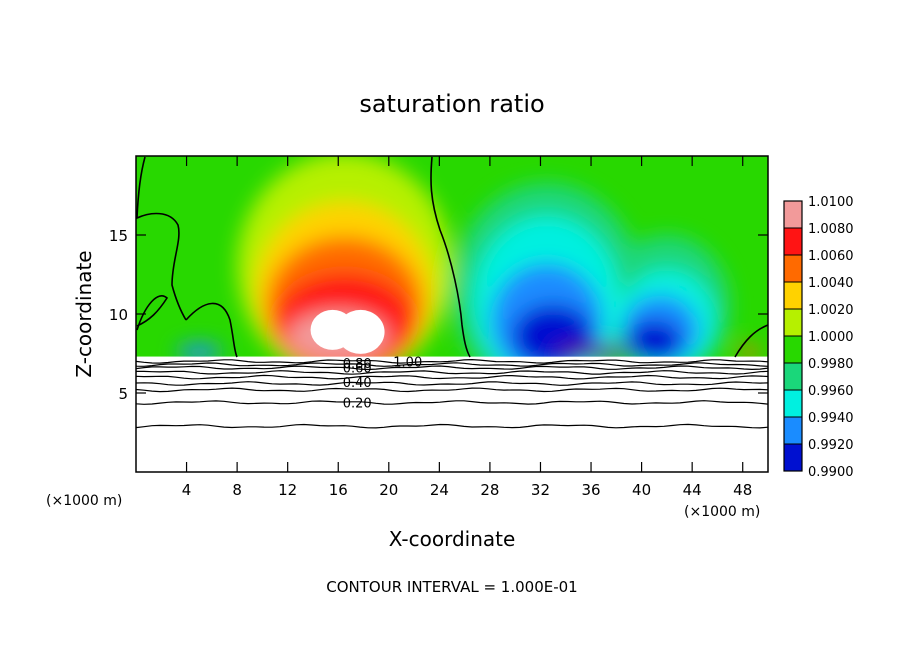 The height and width of the screenshot is (654, 904). I want to click on colorbar-label: 0.9940, so click(831, 418).